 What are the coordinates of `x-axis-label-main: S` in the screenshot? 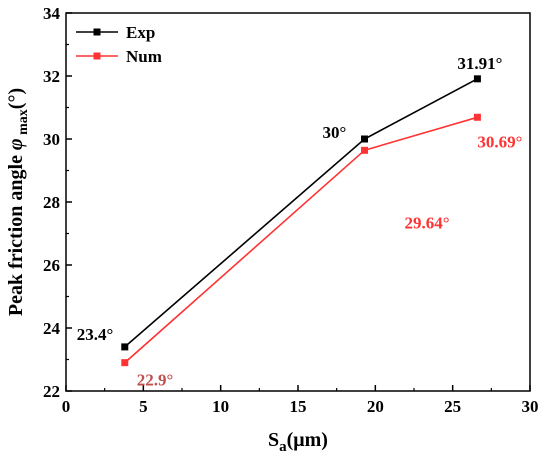 It's located at (273, 440).